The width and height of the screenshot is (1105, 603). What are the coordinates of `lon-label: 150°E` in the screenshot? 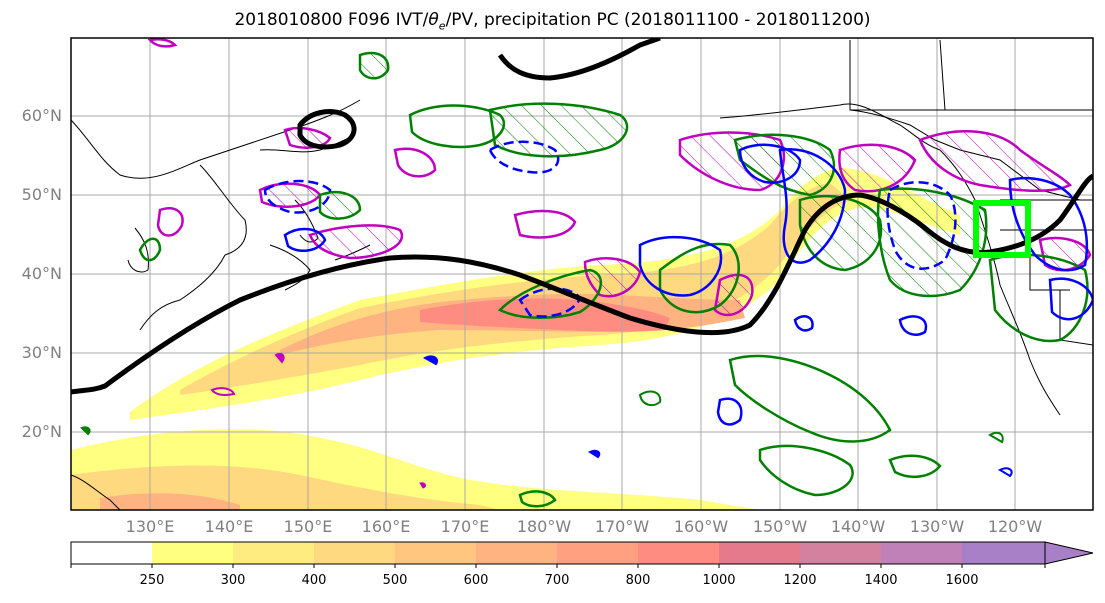 It's located at (308, 526).